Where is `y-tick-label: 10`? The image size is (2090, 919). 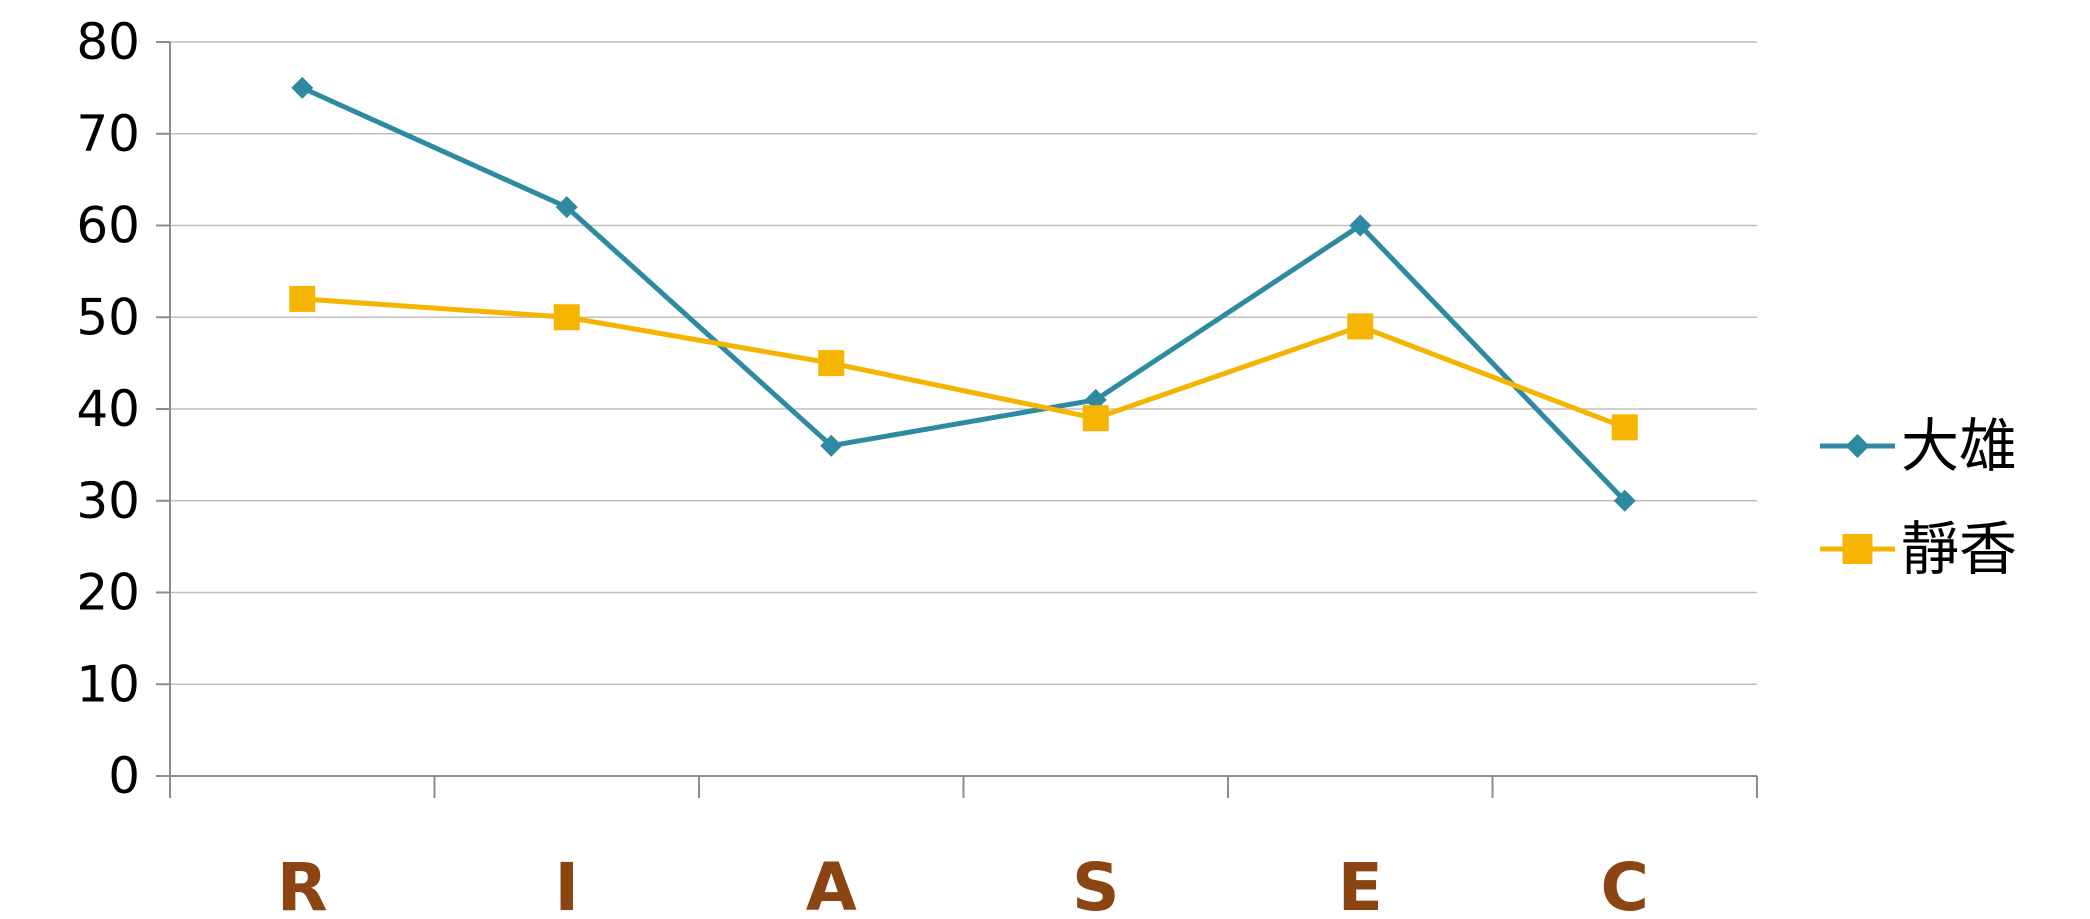
y-tick-label: 10 is located at coordinates (108, 684).